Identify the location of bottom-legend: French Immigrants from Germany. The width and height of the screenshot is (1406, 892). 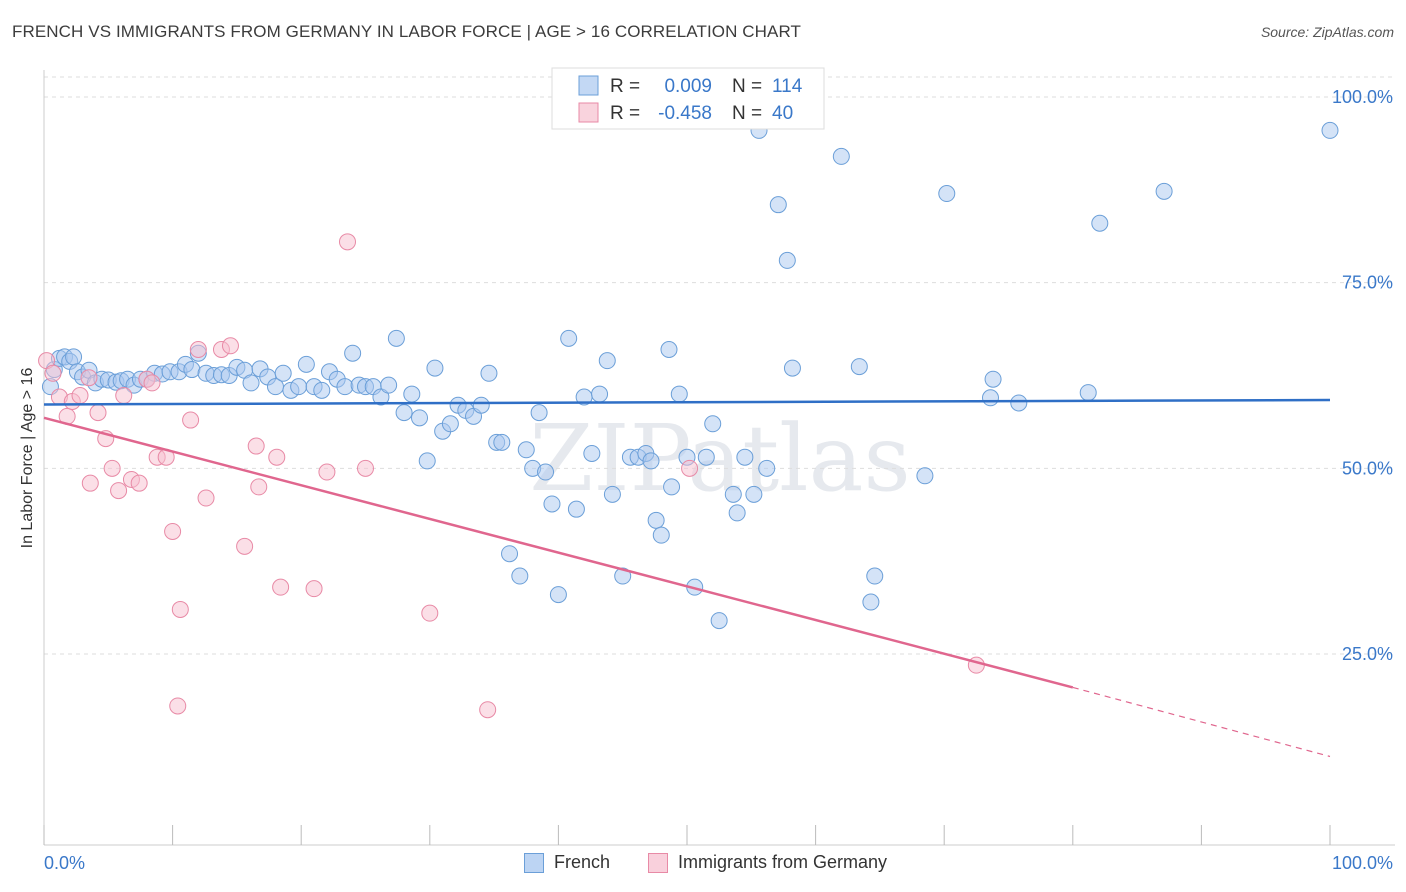
(703, 865).